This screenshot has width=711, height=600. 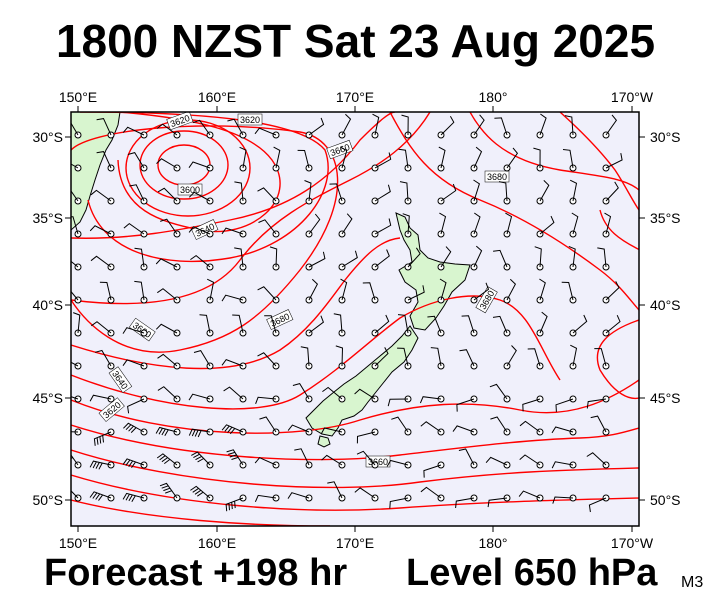 What do you see at coordinates (355, 97) in the screenshot?
I see `lon-label-top: 170°E` at bounding box center [355, 97].